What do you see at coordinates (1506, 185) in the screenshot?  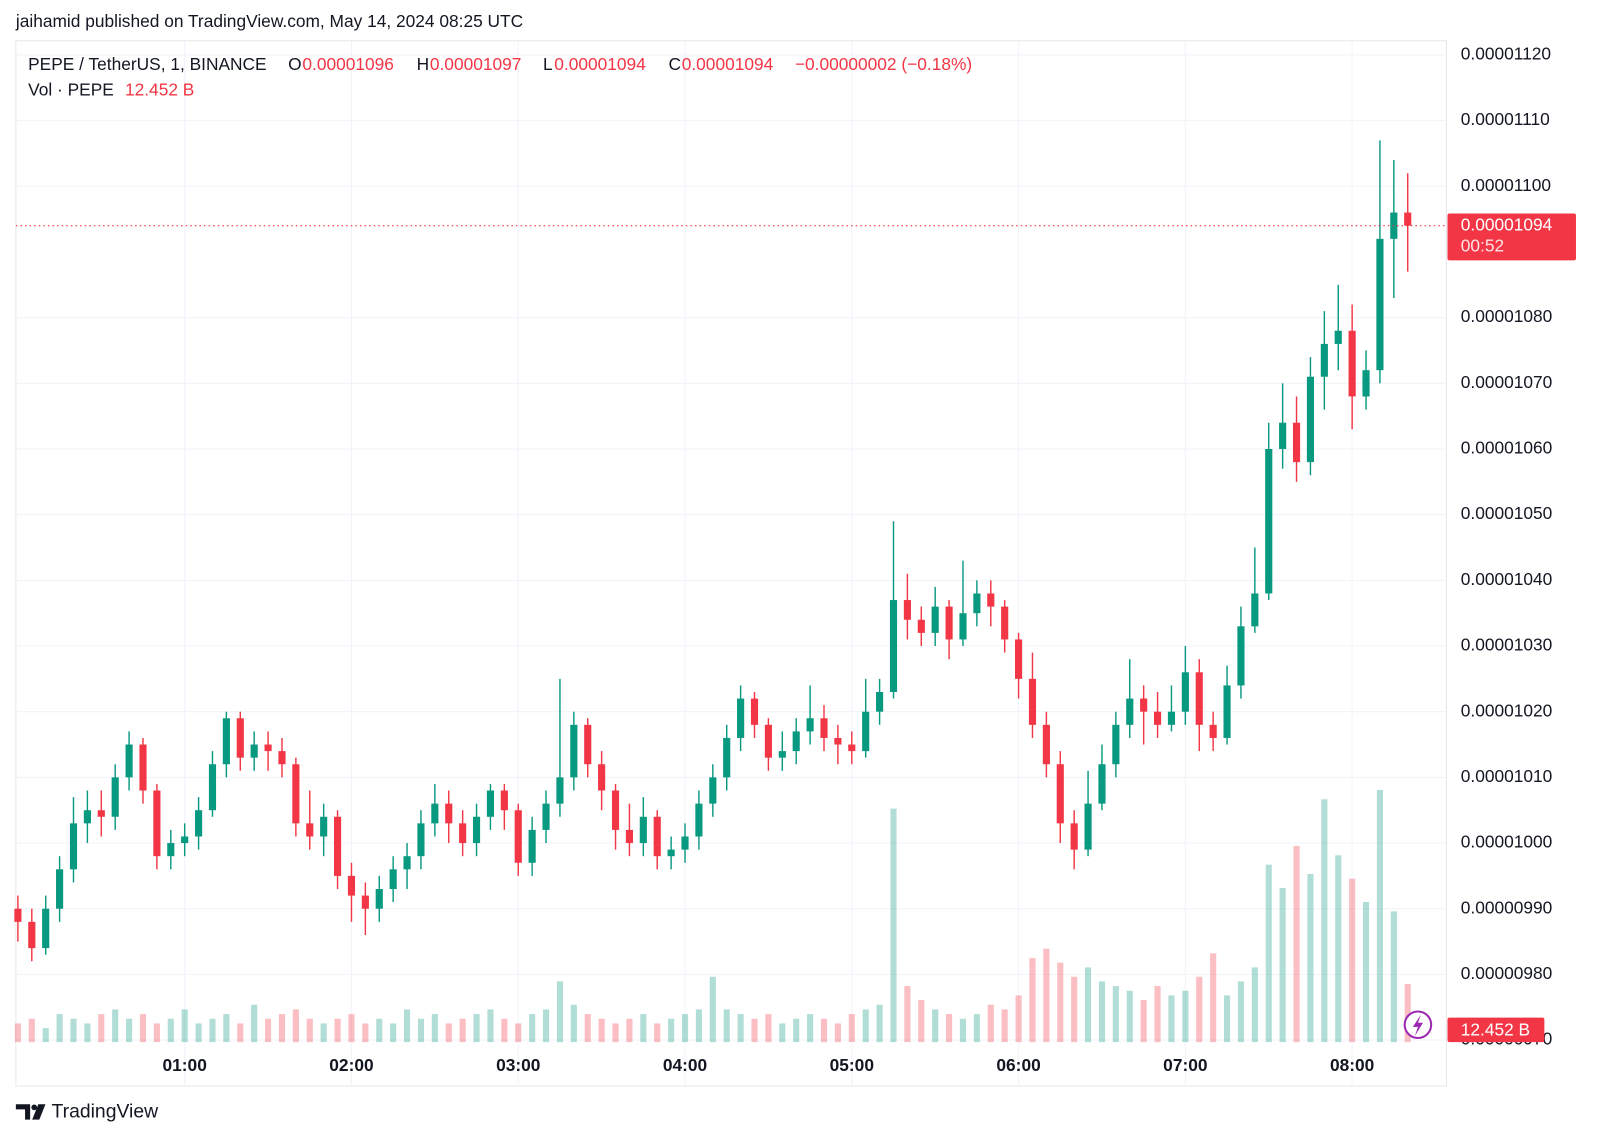 I see `y-tick-label: 0.00001100` at bounding box center [1506, 185].